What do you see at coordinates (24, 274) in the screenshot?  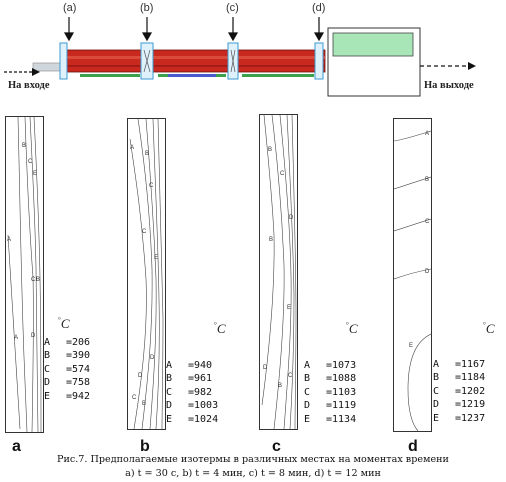 I see `isotherm-lines-a: AA BC EC BD` at bounding box center [24, 274].